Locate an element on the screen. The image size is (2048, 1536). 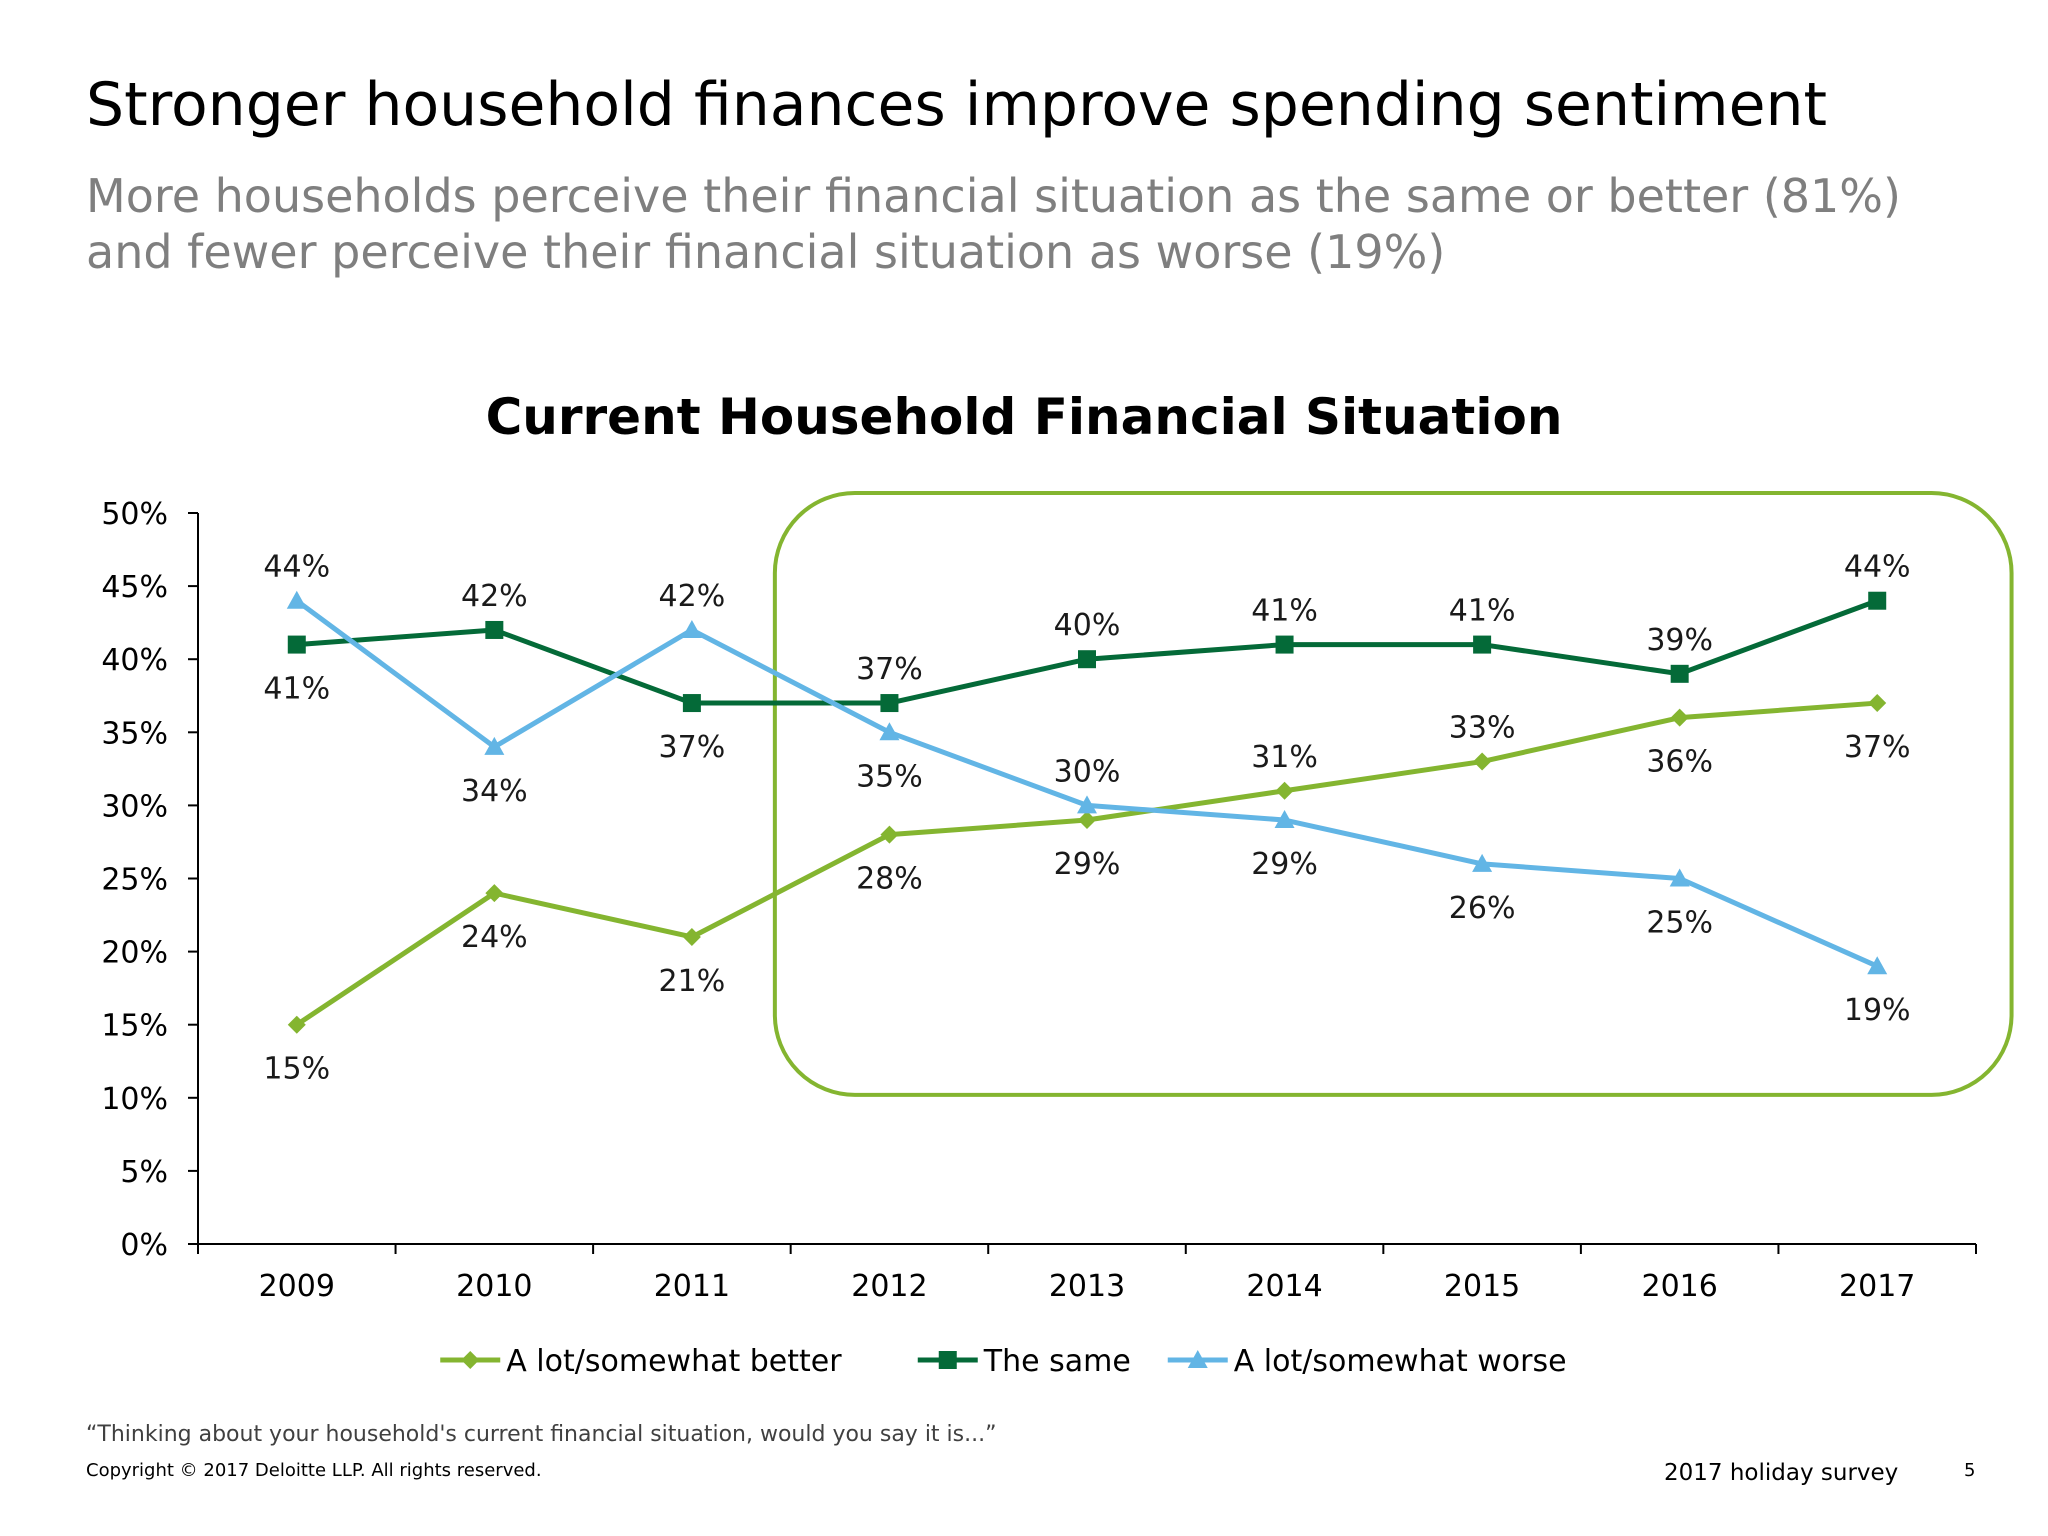
x-tick-label: 2017 is located at coordinates (1877, 1286).